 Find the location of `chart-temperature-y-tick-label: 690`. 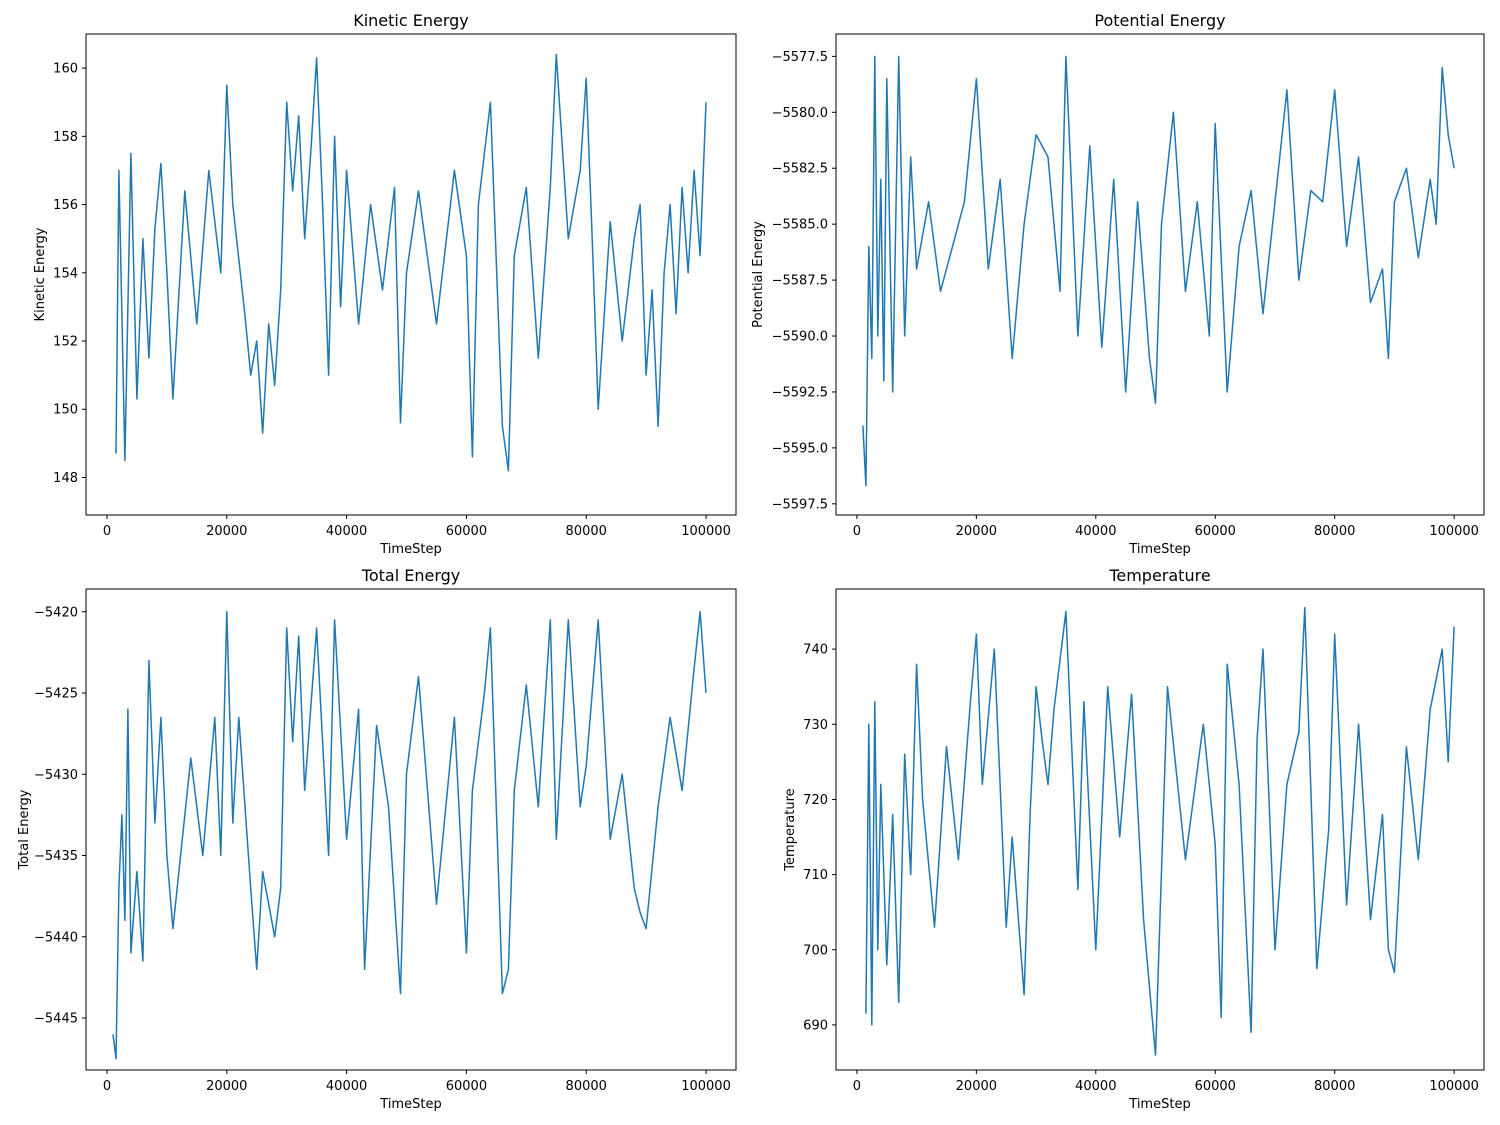

chart-temperature-y-tick-label: 690 is located at coordinates (815, 1025).